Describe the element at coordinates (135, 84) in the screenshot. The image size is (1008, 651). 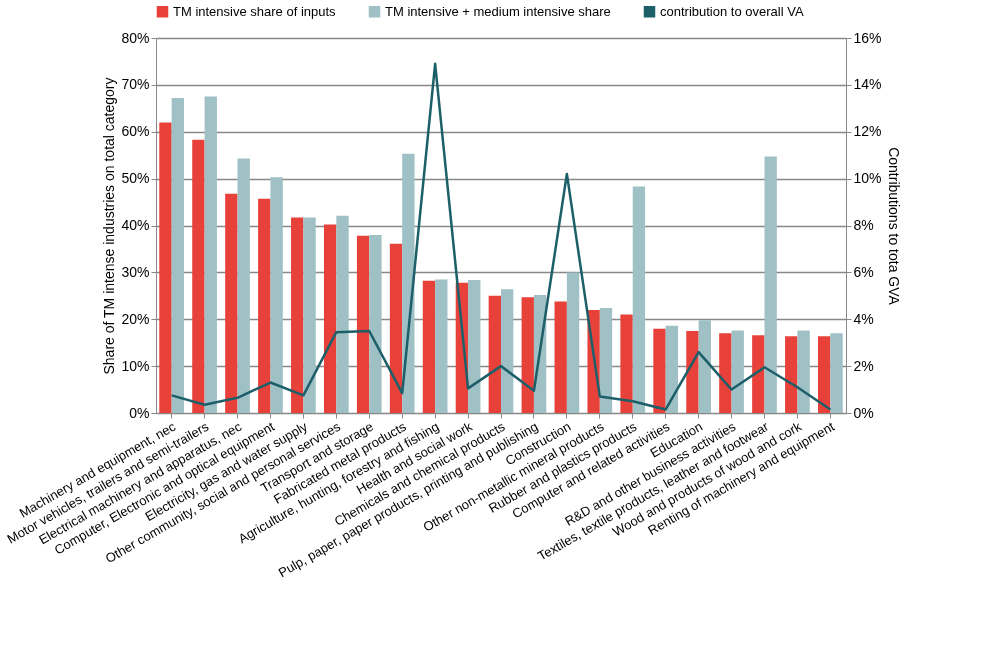
I see `y-tick-label: 70%` at that location.